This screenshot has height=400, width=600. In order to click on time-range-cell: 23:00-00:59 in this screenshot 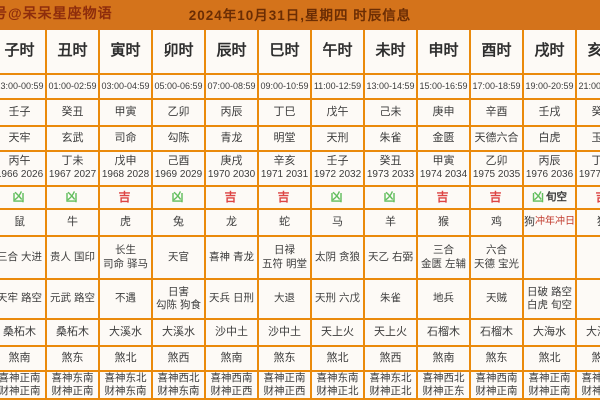, I will do `click(23, 87)`.